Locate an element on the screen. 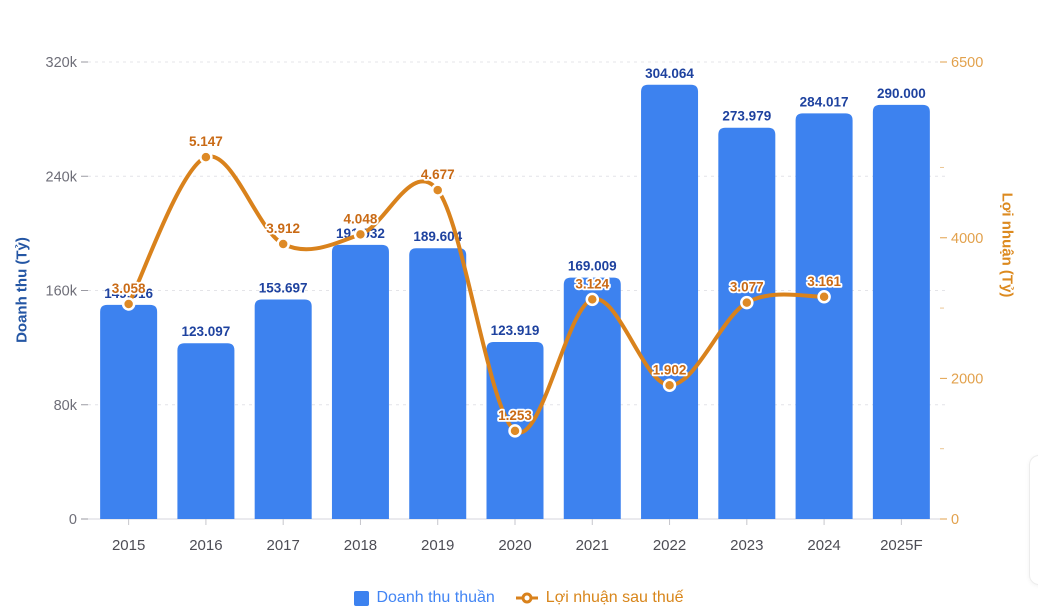 The image size is (1038, 612). right-axis-tick-label: 0 is located at coordinates (955, 520).